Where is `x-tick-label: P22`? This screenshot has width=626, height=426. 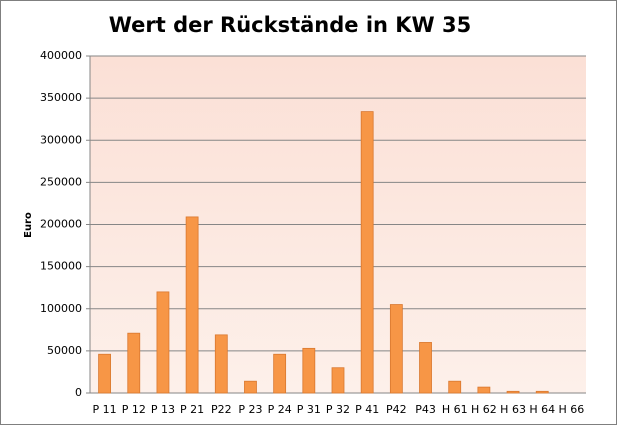
x-tick-label: P22 is located at coordinates (221, 409).